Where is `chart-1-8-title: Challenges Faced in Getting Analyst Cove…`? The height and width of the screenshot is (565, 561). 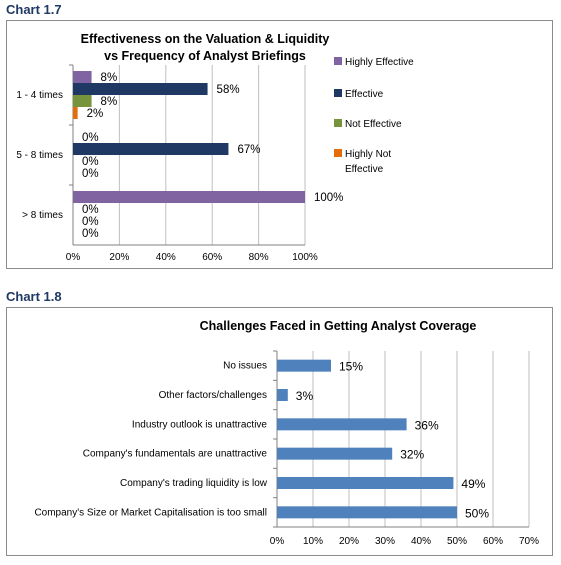
chart-1-8-title: Challenges Faced in Getting Analyst Cove… is located at coordinates (338, 326).